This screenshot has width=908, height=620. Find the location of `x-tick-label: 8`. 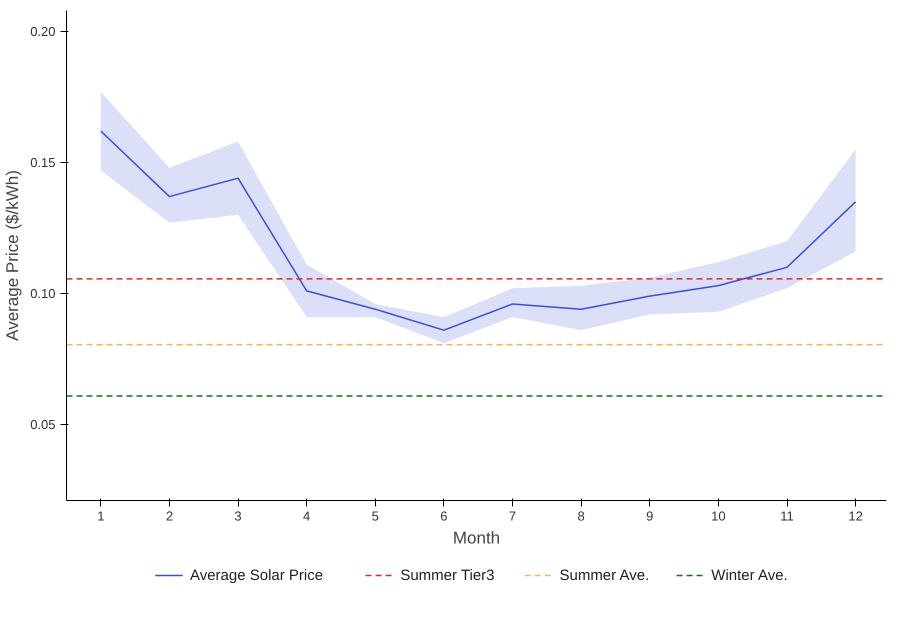

x-tick-label: 8 is located at coordinates (581, 516).